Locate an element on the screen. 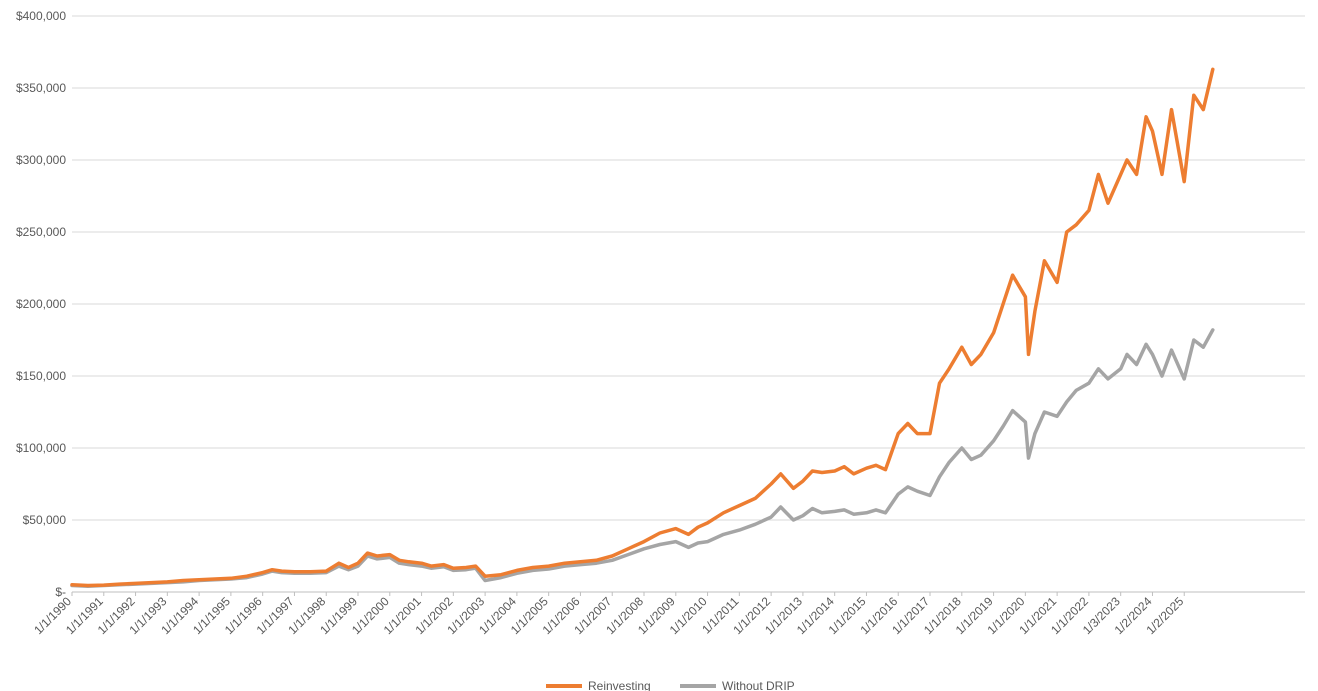 The width and height of the screenshot is (1318, 691). y-tick-label: $150,000 is located at coordinates (41, 376).